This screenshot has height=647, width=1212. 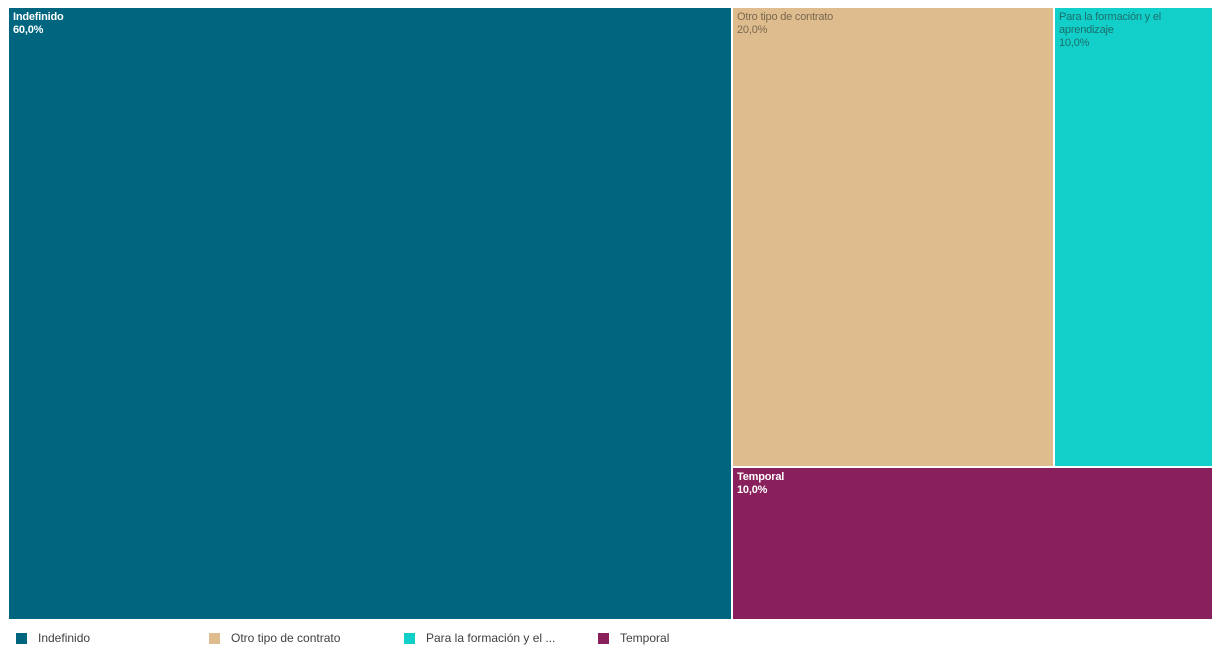 I want to click on treemap-tile-temporal: Temporal 10,0%, so click(x=972, y=543).